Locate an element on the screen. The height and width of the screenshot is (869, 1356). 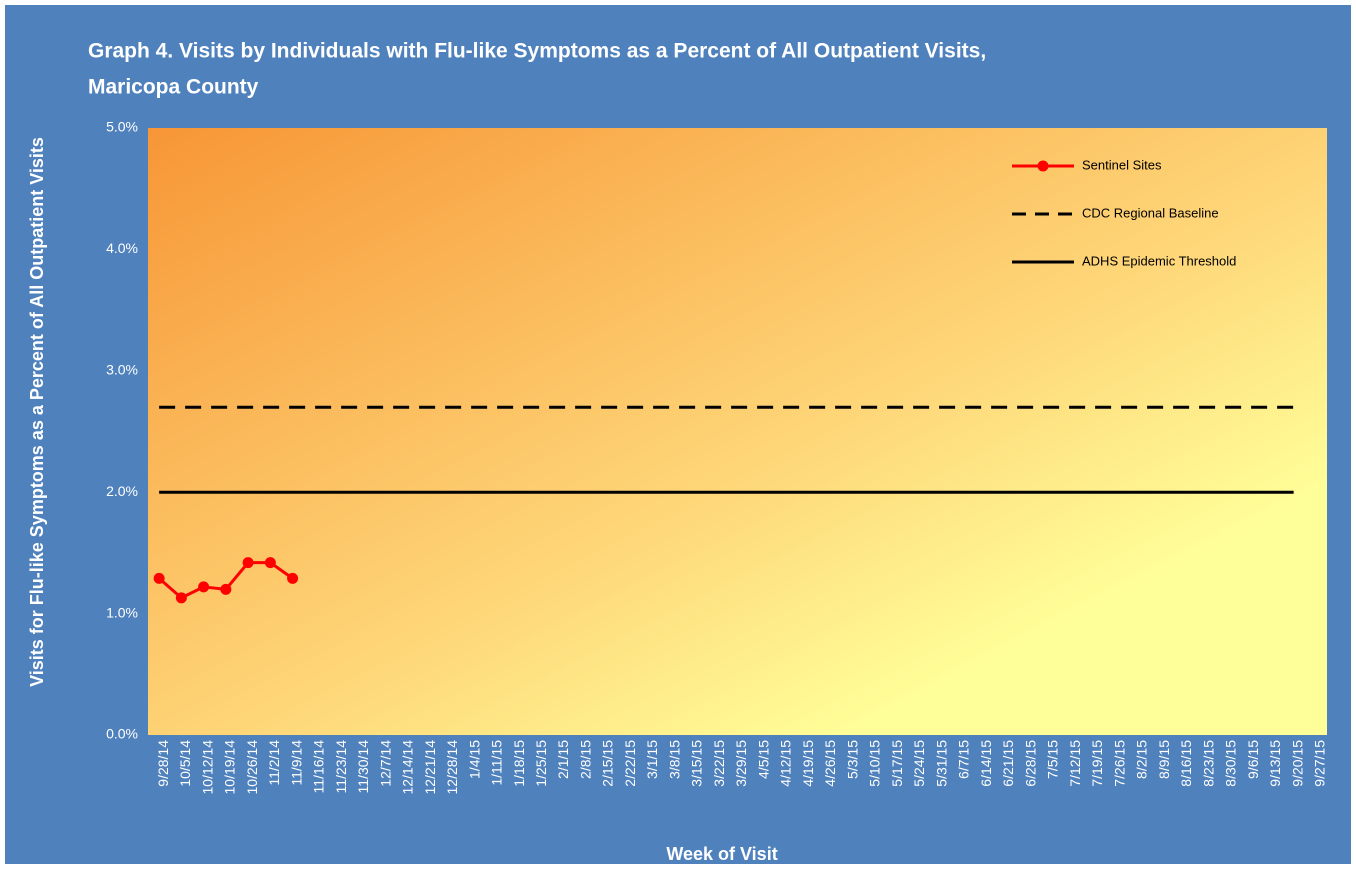
x-tick-label: 4/19/15 is located at coordinates (808, 763).